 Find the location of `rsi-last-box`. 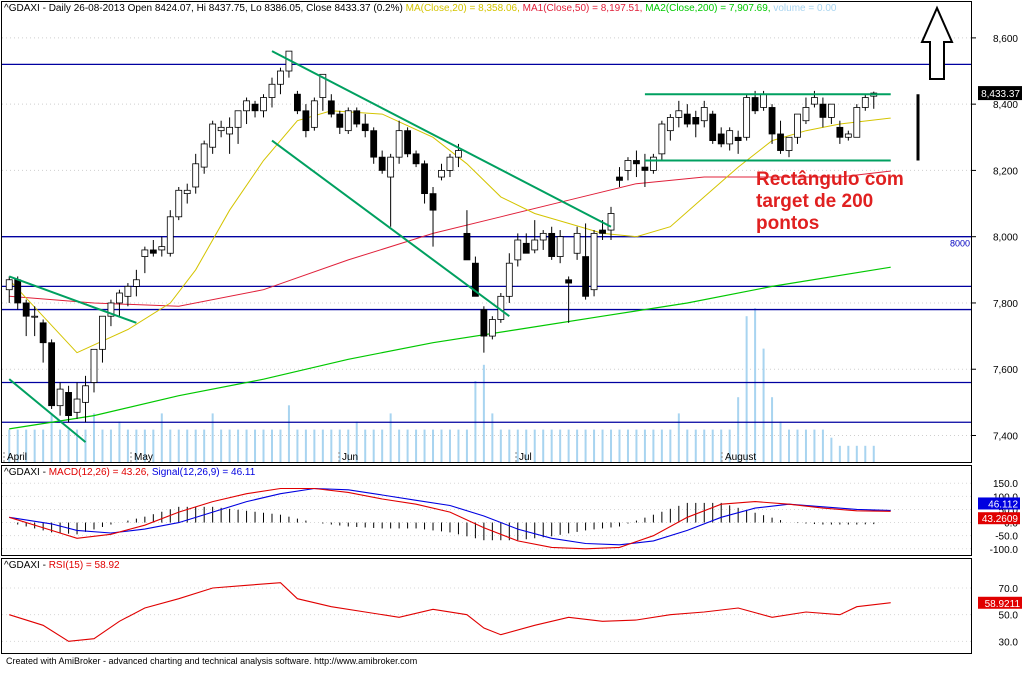

rsi-last-box is located at coordinates (1000, 602).